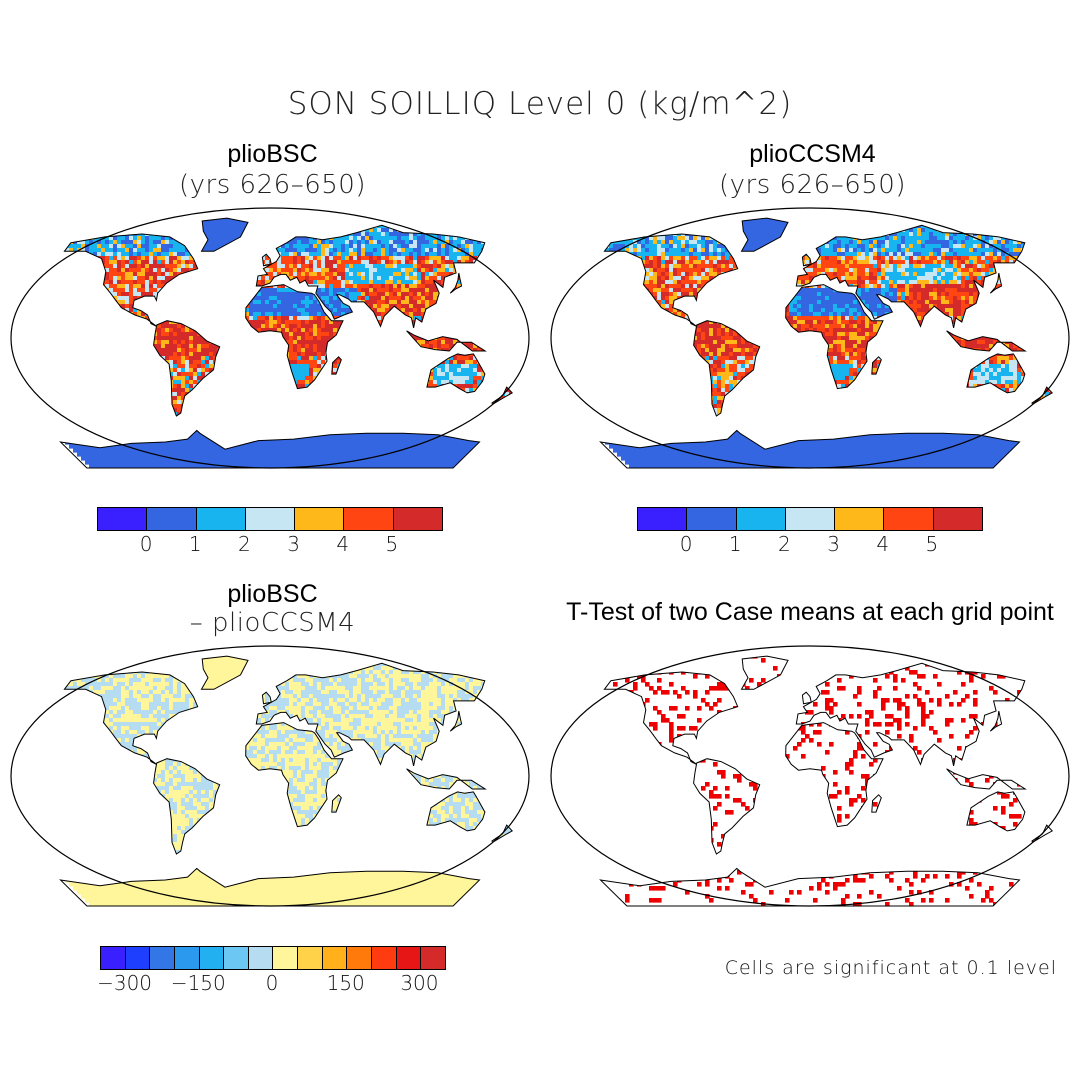 This screenshot has width=1080, height=1080. I want to click on colorbar-difference, so click(273, 958).